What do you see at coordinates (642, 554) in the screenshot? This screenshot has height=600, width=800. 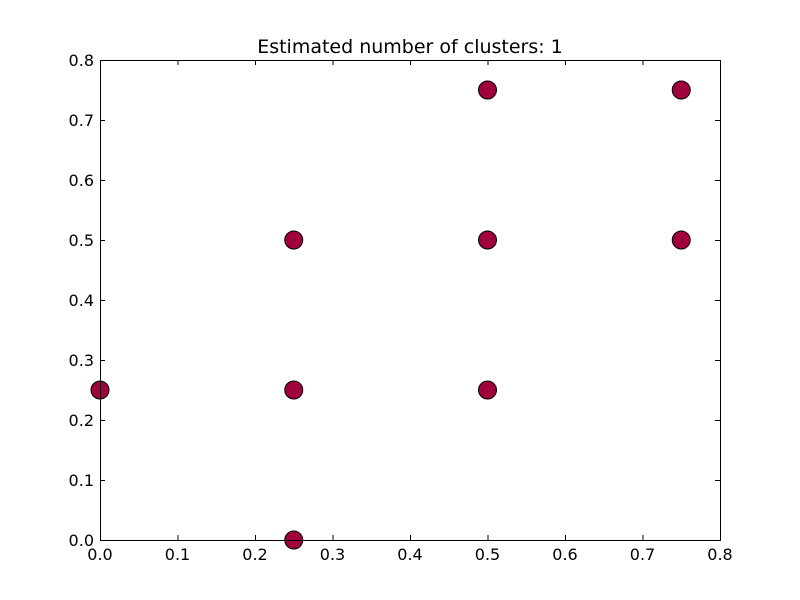 I see `x-tick-label: 0.7` at bounding box center [642, 554].